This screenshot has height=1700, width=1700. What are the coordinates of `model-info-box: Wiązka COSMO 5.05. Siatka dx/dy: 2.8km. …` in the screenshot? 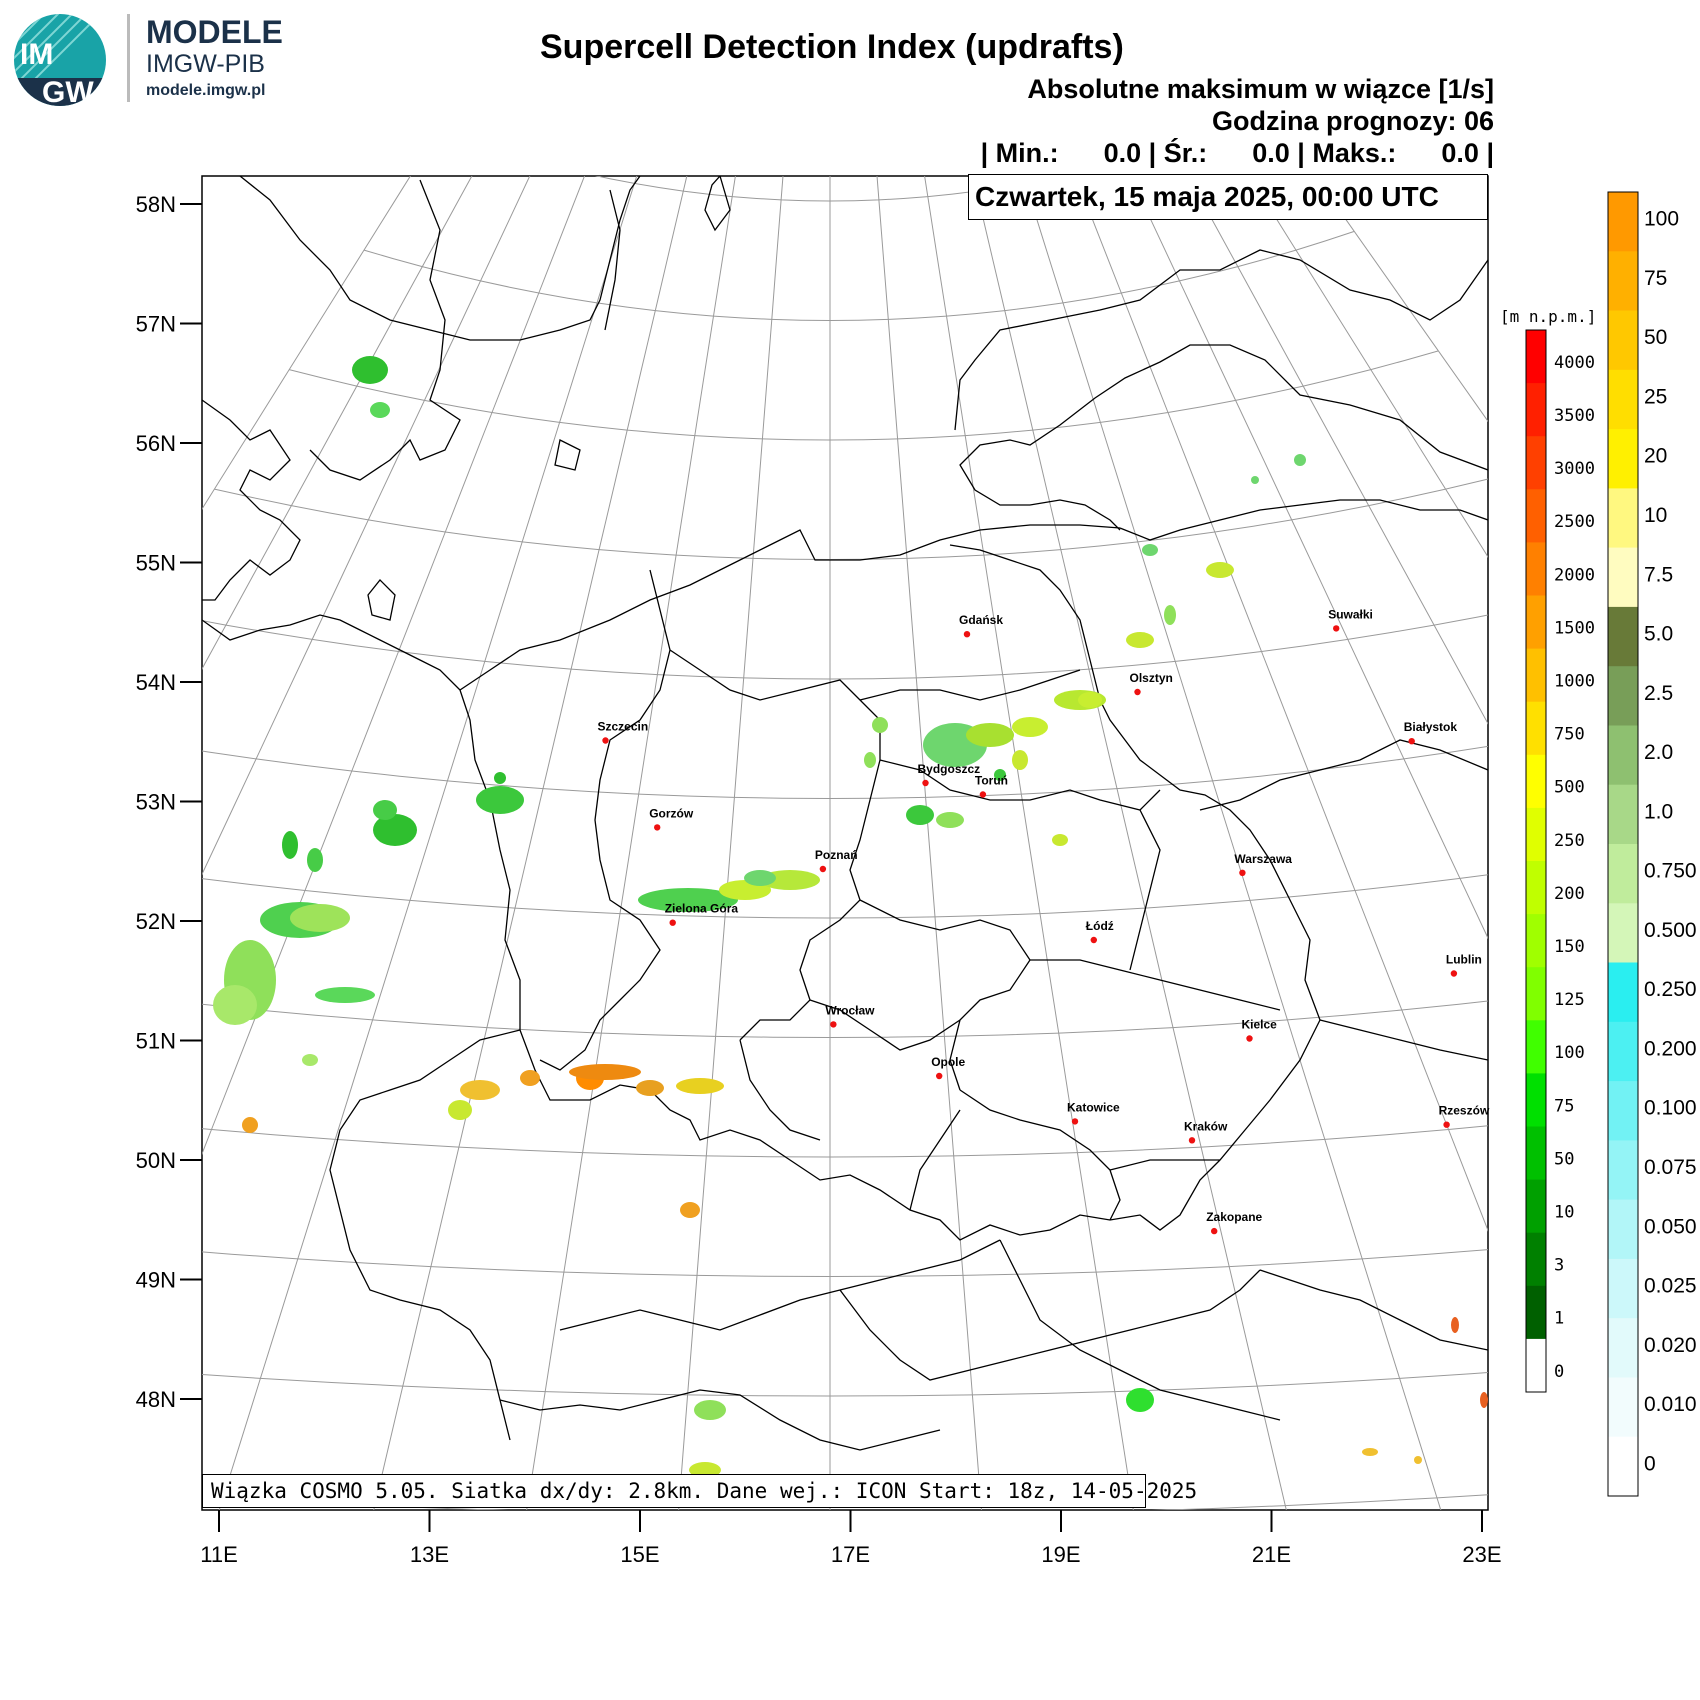 It's located at (699, 1491).